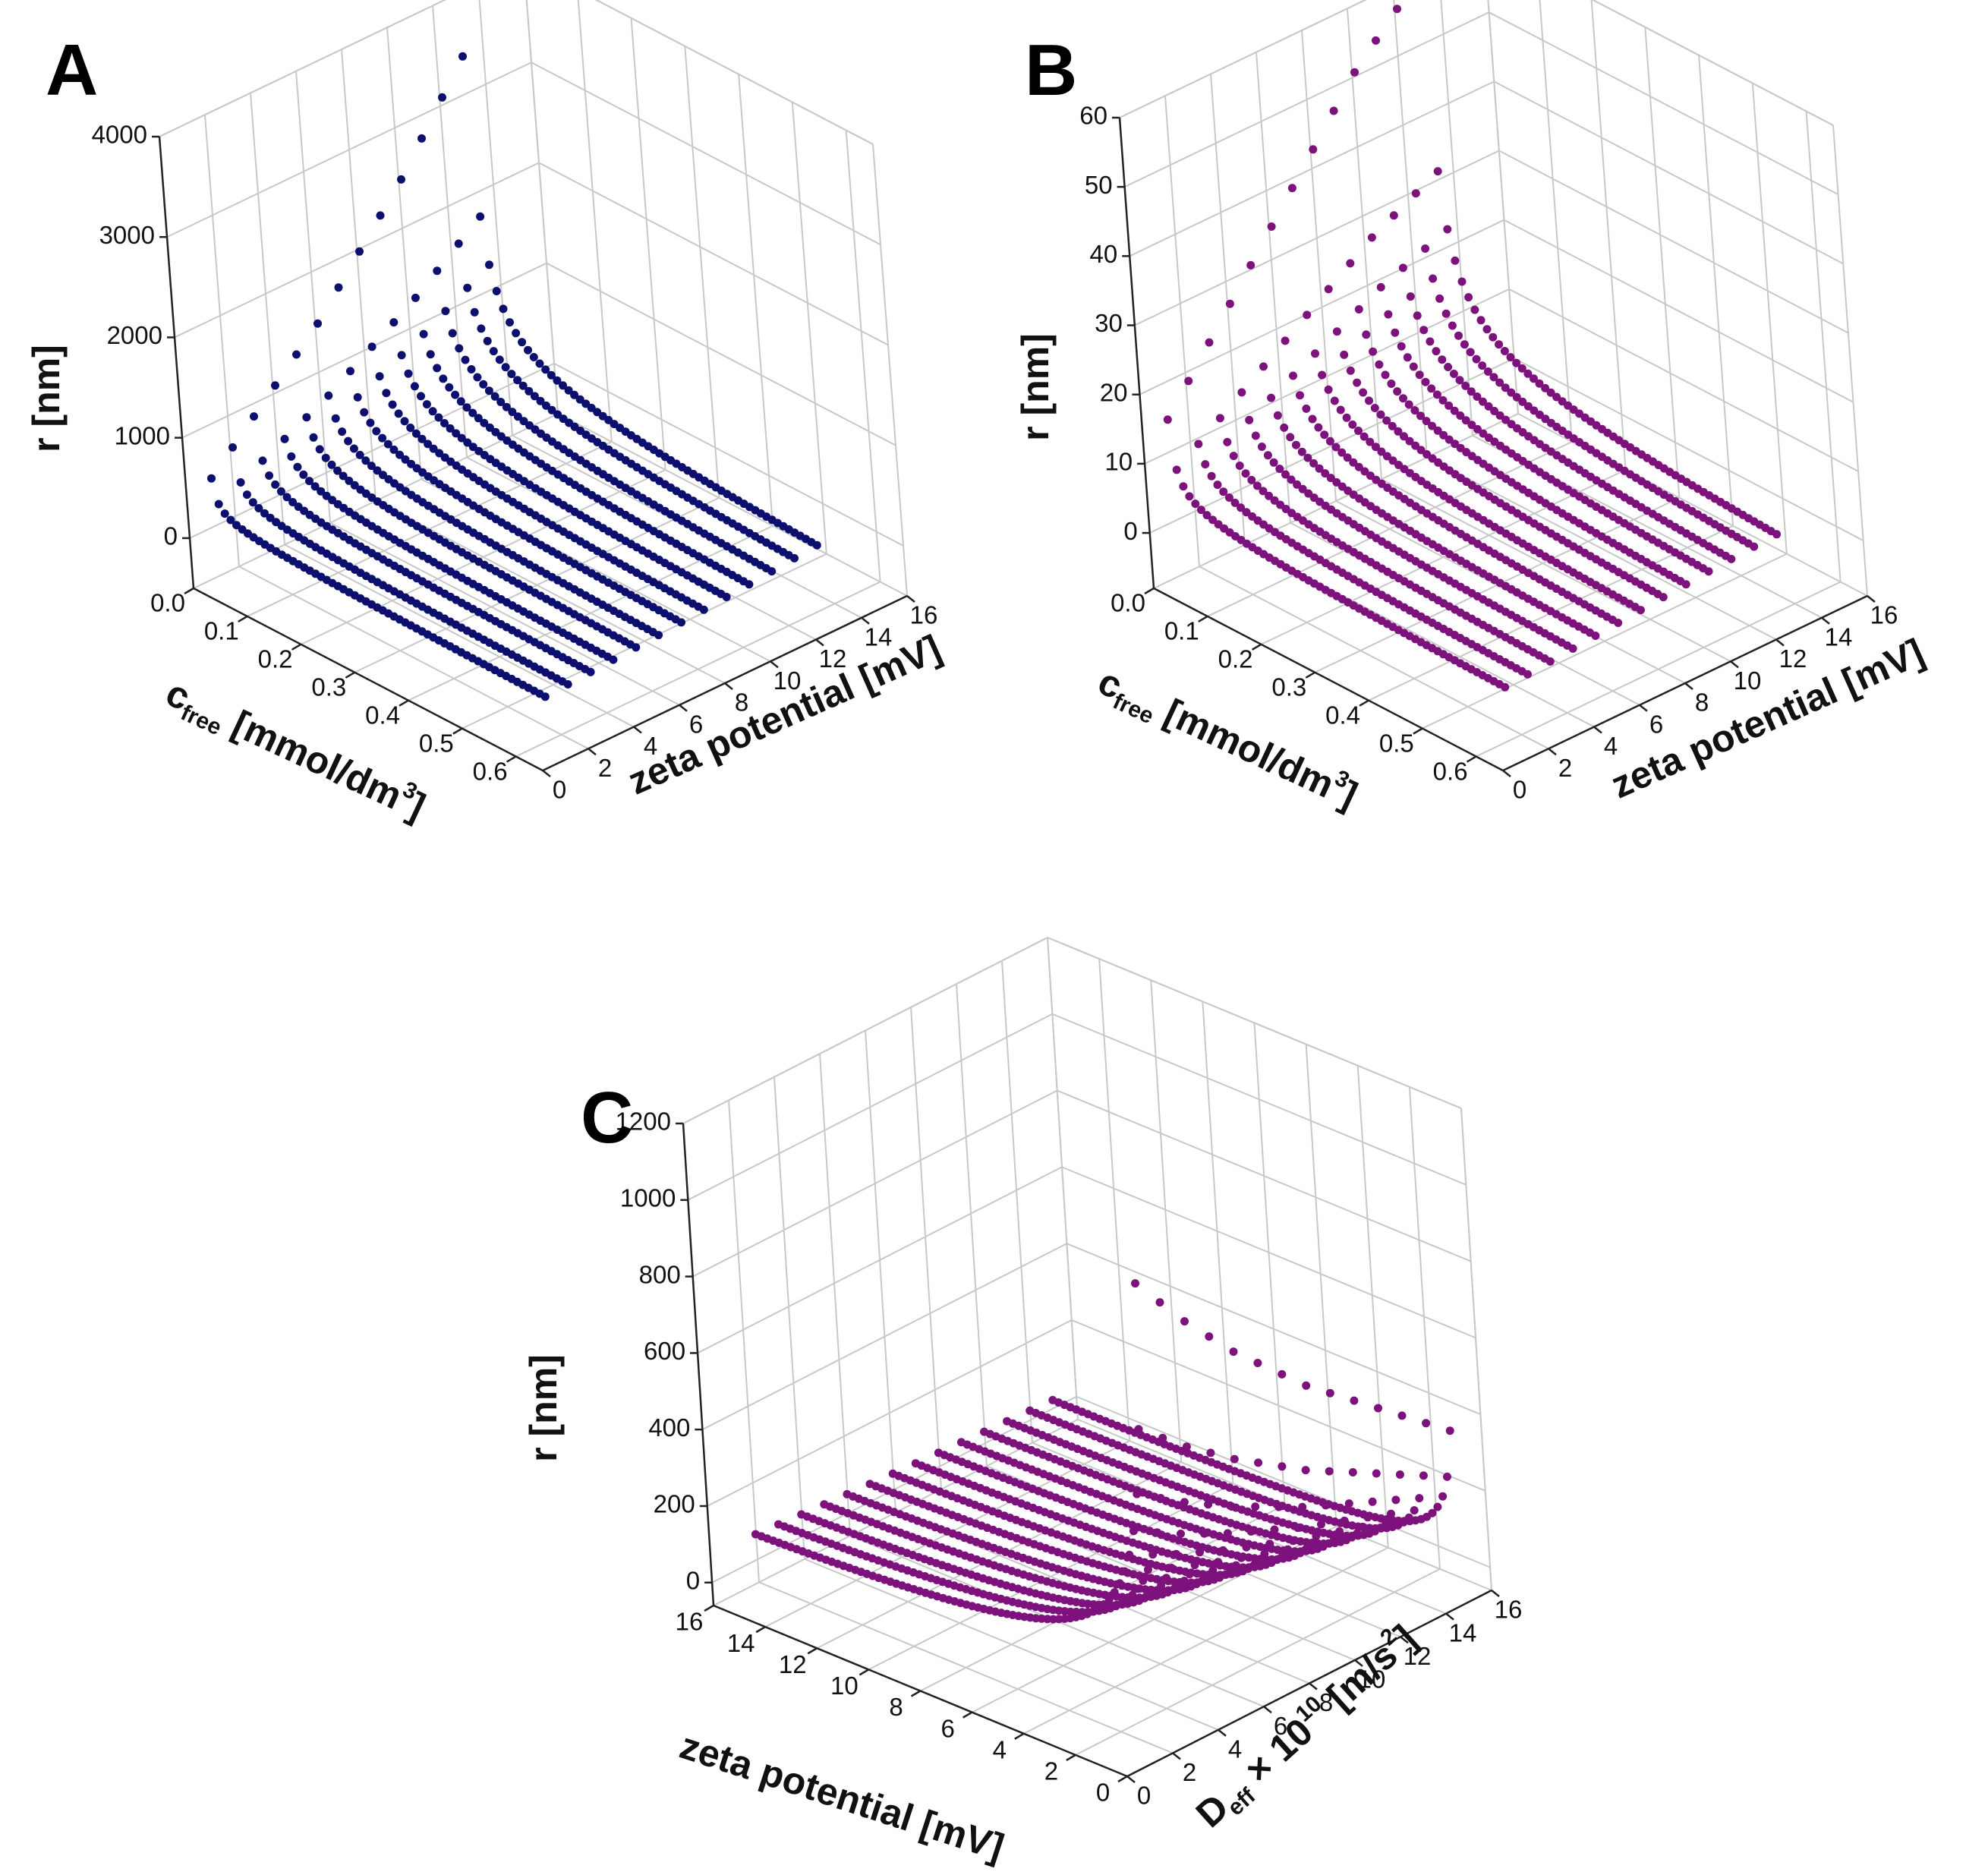 The width and height of the screenshot is (1988, 1875). I want to click on panel-a-y-tick-label: 2, so click(605, 768).